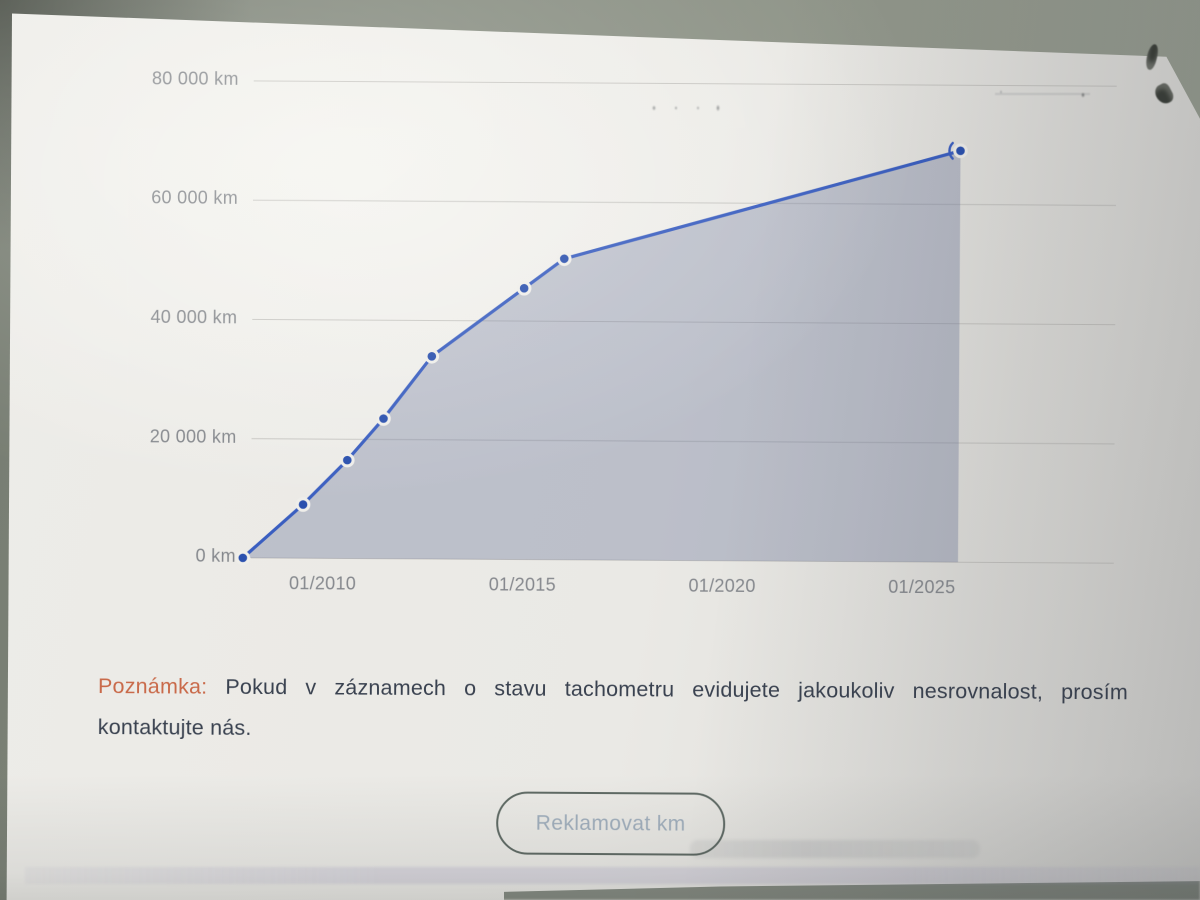 This screenshot has height=900, width=1200. Describe the element at coordinates (195, 78) in the screenshot. I see `y-tick-label: 80 000 km` at that location.